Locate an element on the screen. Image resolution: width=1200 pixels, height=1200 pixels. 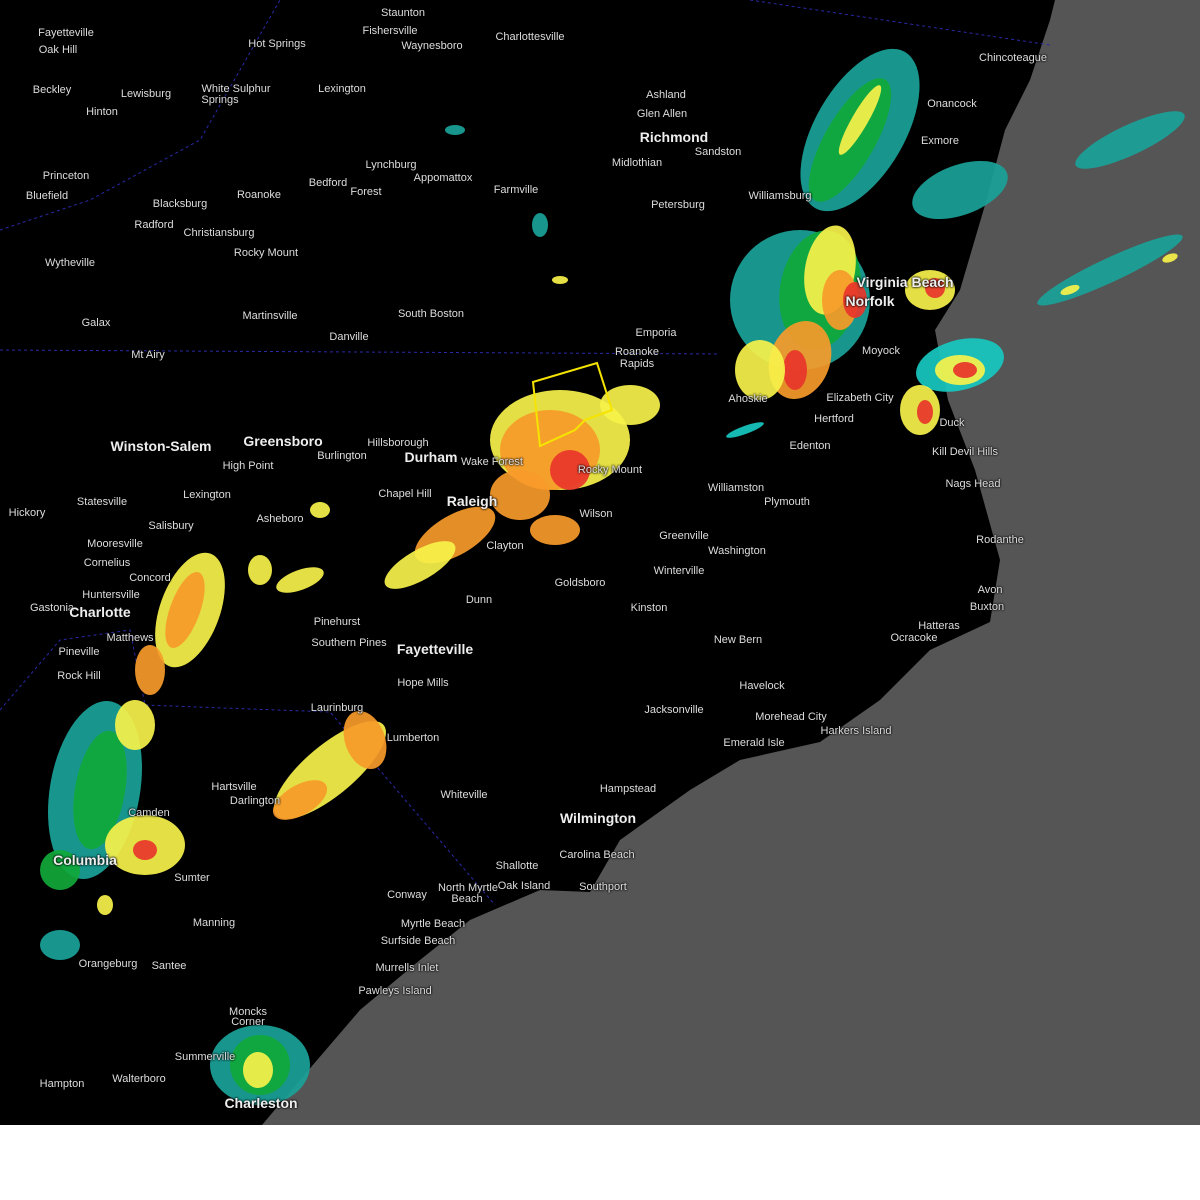
city-label: Hampton is located at coordinates (62, 1084).